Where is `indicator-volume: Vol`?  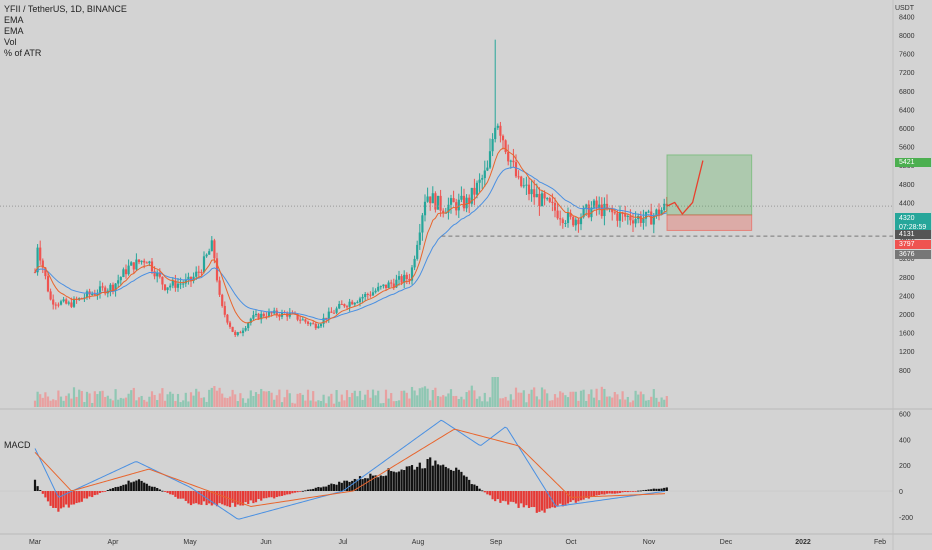 indicator-volume: Vol is located at coordinates (10, 42).